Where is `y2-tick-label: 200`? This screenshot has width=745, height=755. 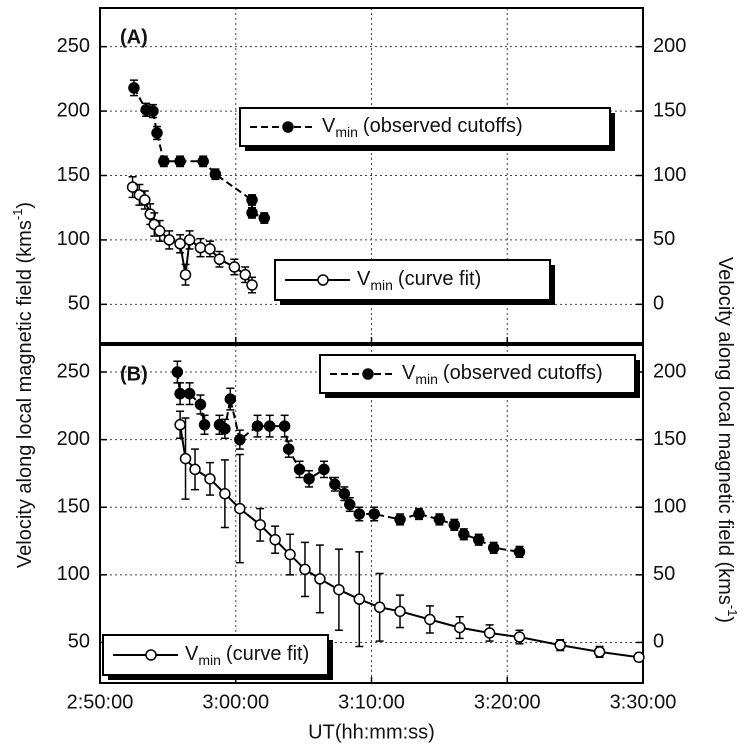 y2-tick-label: 200 is located at coordinates (669, 46).